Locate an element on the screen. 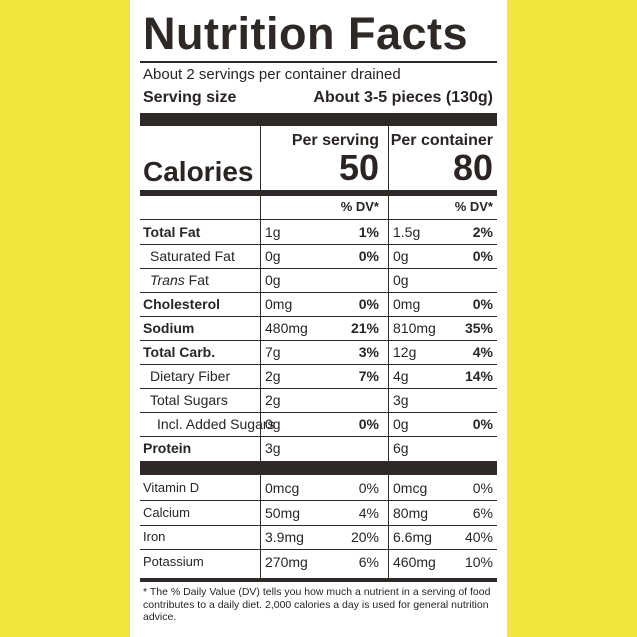  dv-header-serving: % DV* is located at coordinates (359, 206).